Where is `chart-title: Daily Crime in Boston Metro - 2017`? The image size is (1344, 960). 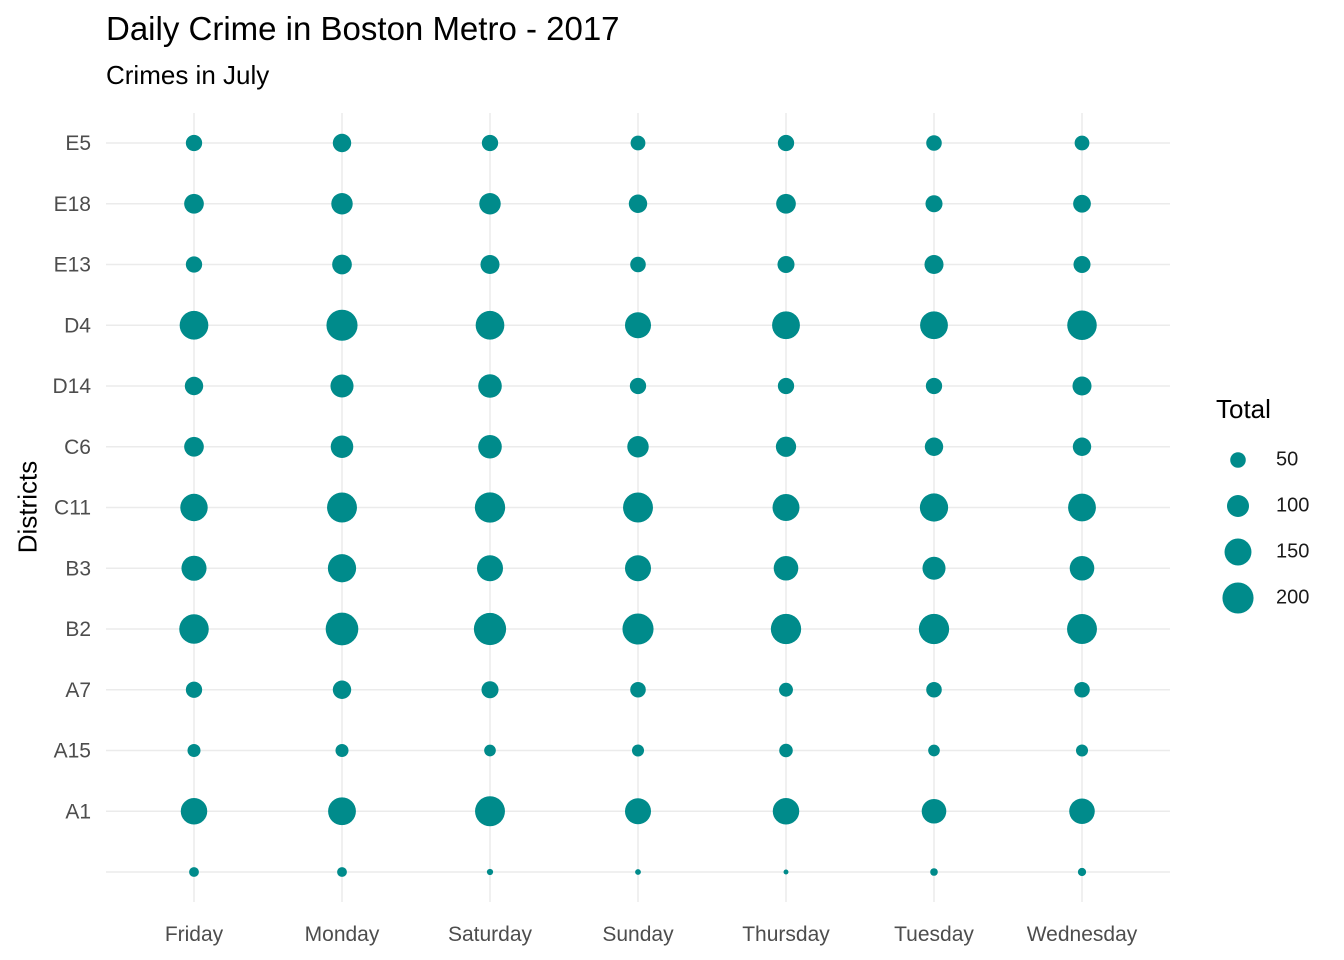 chart-title: Daily Crime in Boston Metro - 2017 is located at coordinates (363, 28).